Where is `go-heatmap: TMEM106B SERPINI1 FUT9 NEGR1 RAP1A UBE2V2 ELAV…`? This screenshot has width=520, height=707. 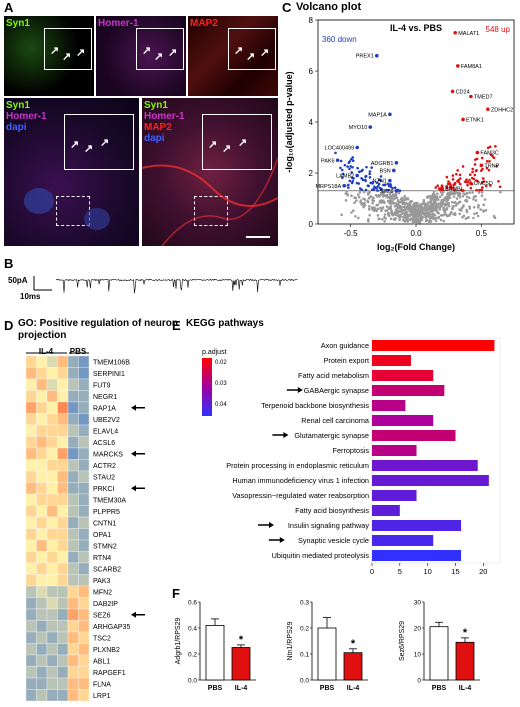 go-heatmap: TMEM106B SERPINI1 FUT9 NEGR1 RAP1A UBE2V2 ELAV… is located at coordinates (85, 527).